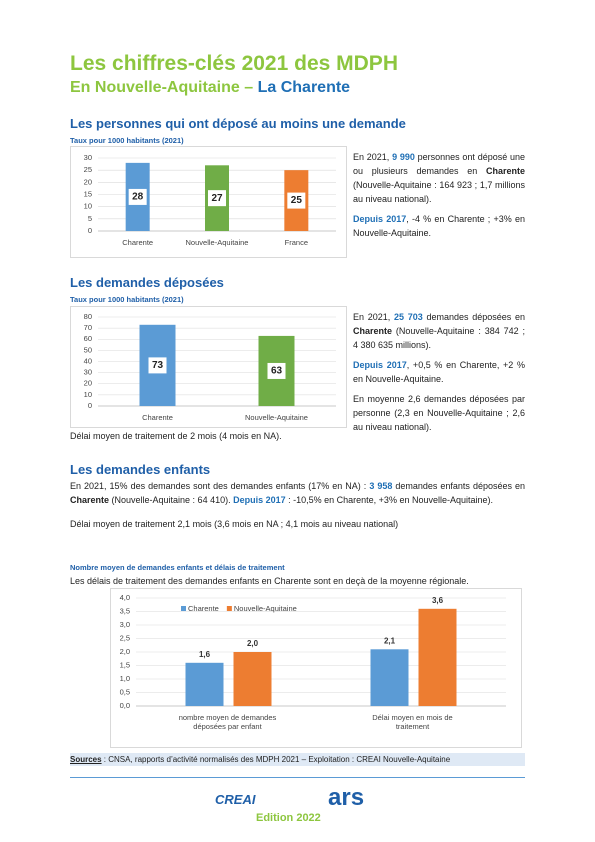 This screenshot has height=842, width=595. I want to click on y-tick-label: 3,0, so click(125, 624).